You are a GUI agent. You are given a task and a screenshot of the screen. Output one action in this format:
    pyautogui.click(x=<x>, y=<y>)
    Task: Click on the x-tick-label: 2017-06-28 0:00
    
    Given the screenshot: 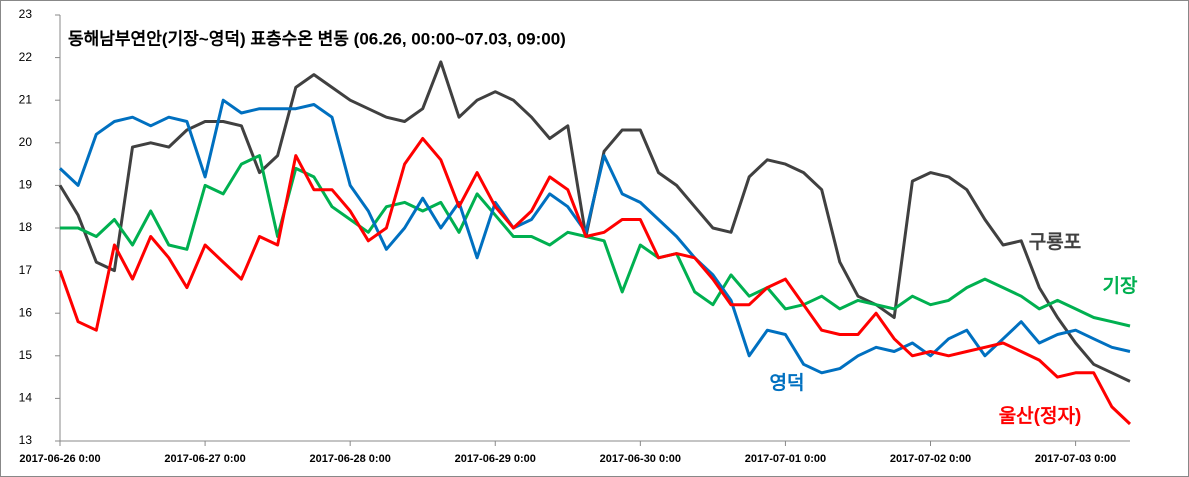 What is the action you would take?
    pyautogui.click(x=349, y=459)
    